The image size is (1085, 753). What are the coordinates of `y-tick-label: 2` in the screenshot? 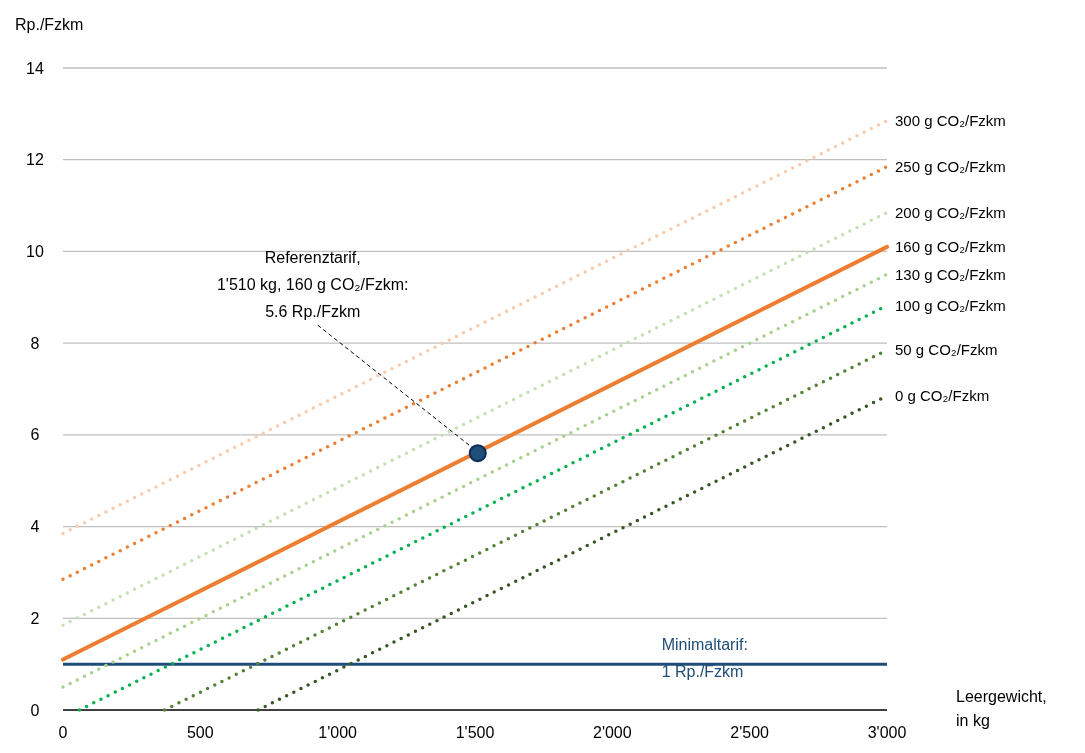 It's located at (35, 618).